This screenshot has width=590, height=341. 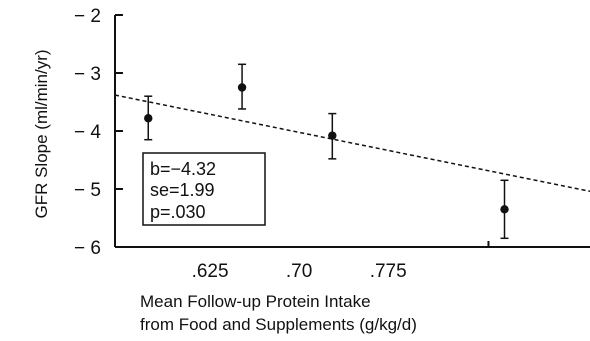 I want to click on y-tick-label-1: − 3, so click(x=87, y=74).